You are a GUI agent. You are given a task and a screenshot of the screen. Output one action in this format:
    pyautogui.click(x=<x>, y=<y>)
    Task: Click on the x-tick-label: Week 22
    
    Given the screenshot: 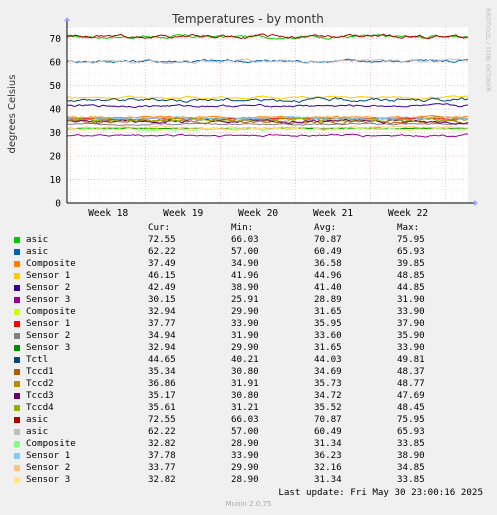 What is the action you would take?
    pyautogui.click(x=408, y=213)
    